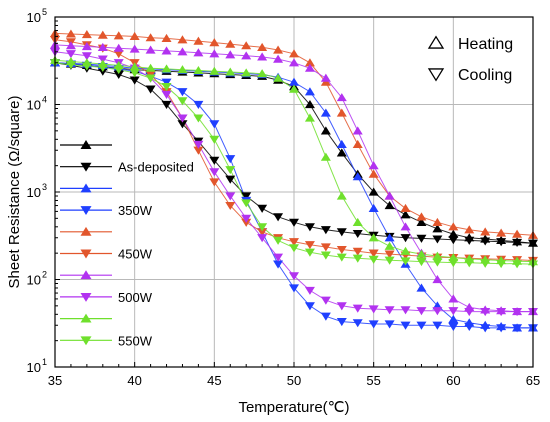 The height and width of the screenshot is (422, 550). What do you see at coordinates (156, 167) in the screenshot?
I see `legend-label: As-deposited` at bounding box center [156, 167].